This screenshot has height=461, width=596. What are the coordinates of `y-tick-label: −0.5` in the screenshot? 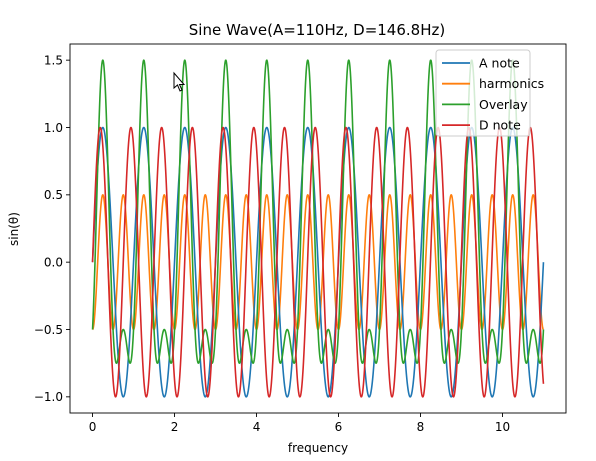 It's located at (48, 330).